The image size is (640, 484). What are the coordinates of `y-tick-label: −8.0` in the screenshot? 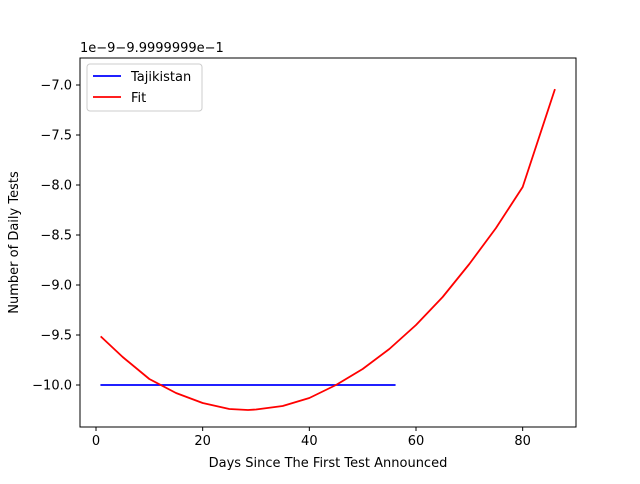 It's located at (56, 186).